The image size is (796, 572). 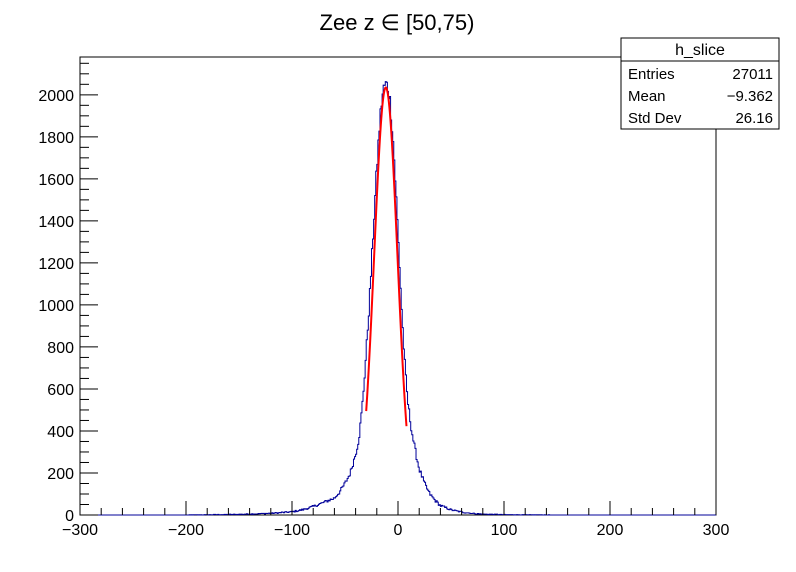 What do you see at coordinates (610, 530) in the screenshot?
I see `x-tick-label: 200` at bounding box center [610, 530].